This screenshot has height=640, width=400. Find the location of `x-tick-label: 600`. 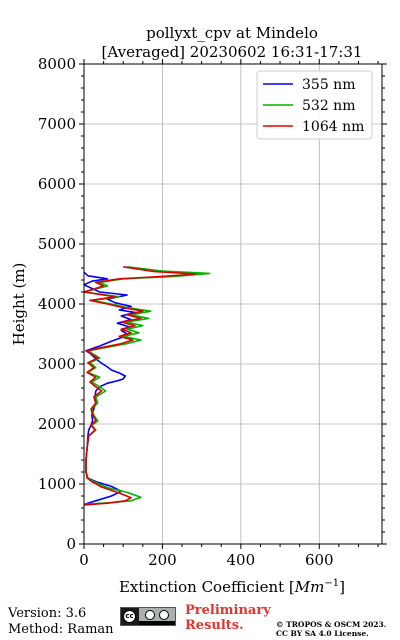

x-tick-label: 600 is located at coordinates (319, 560).